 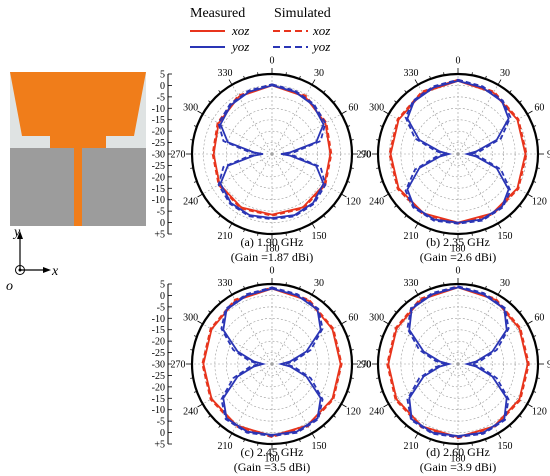 What do you see at coordinates (411, 283) in the screenshot?
I see `polar-angle-label: 330` at bounding box center [411, 283].